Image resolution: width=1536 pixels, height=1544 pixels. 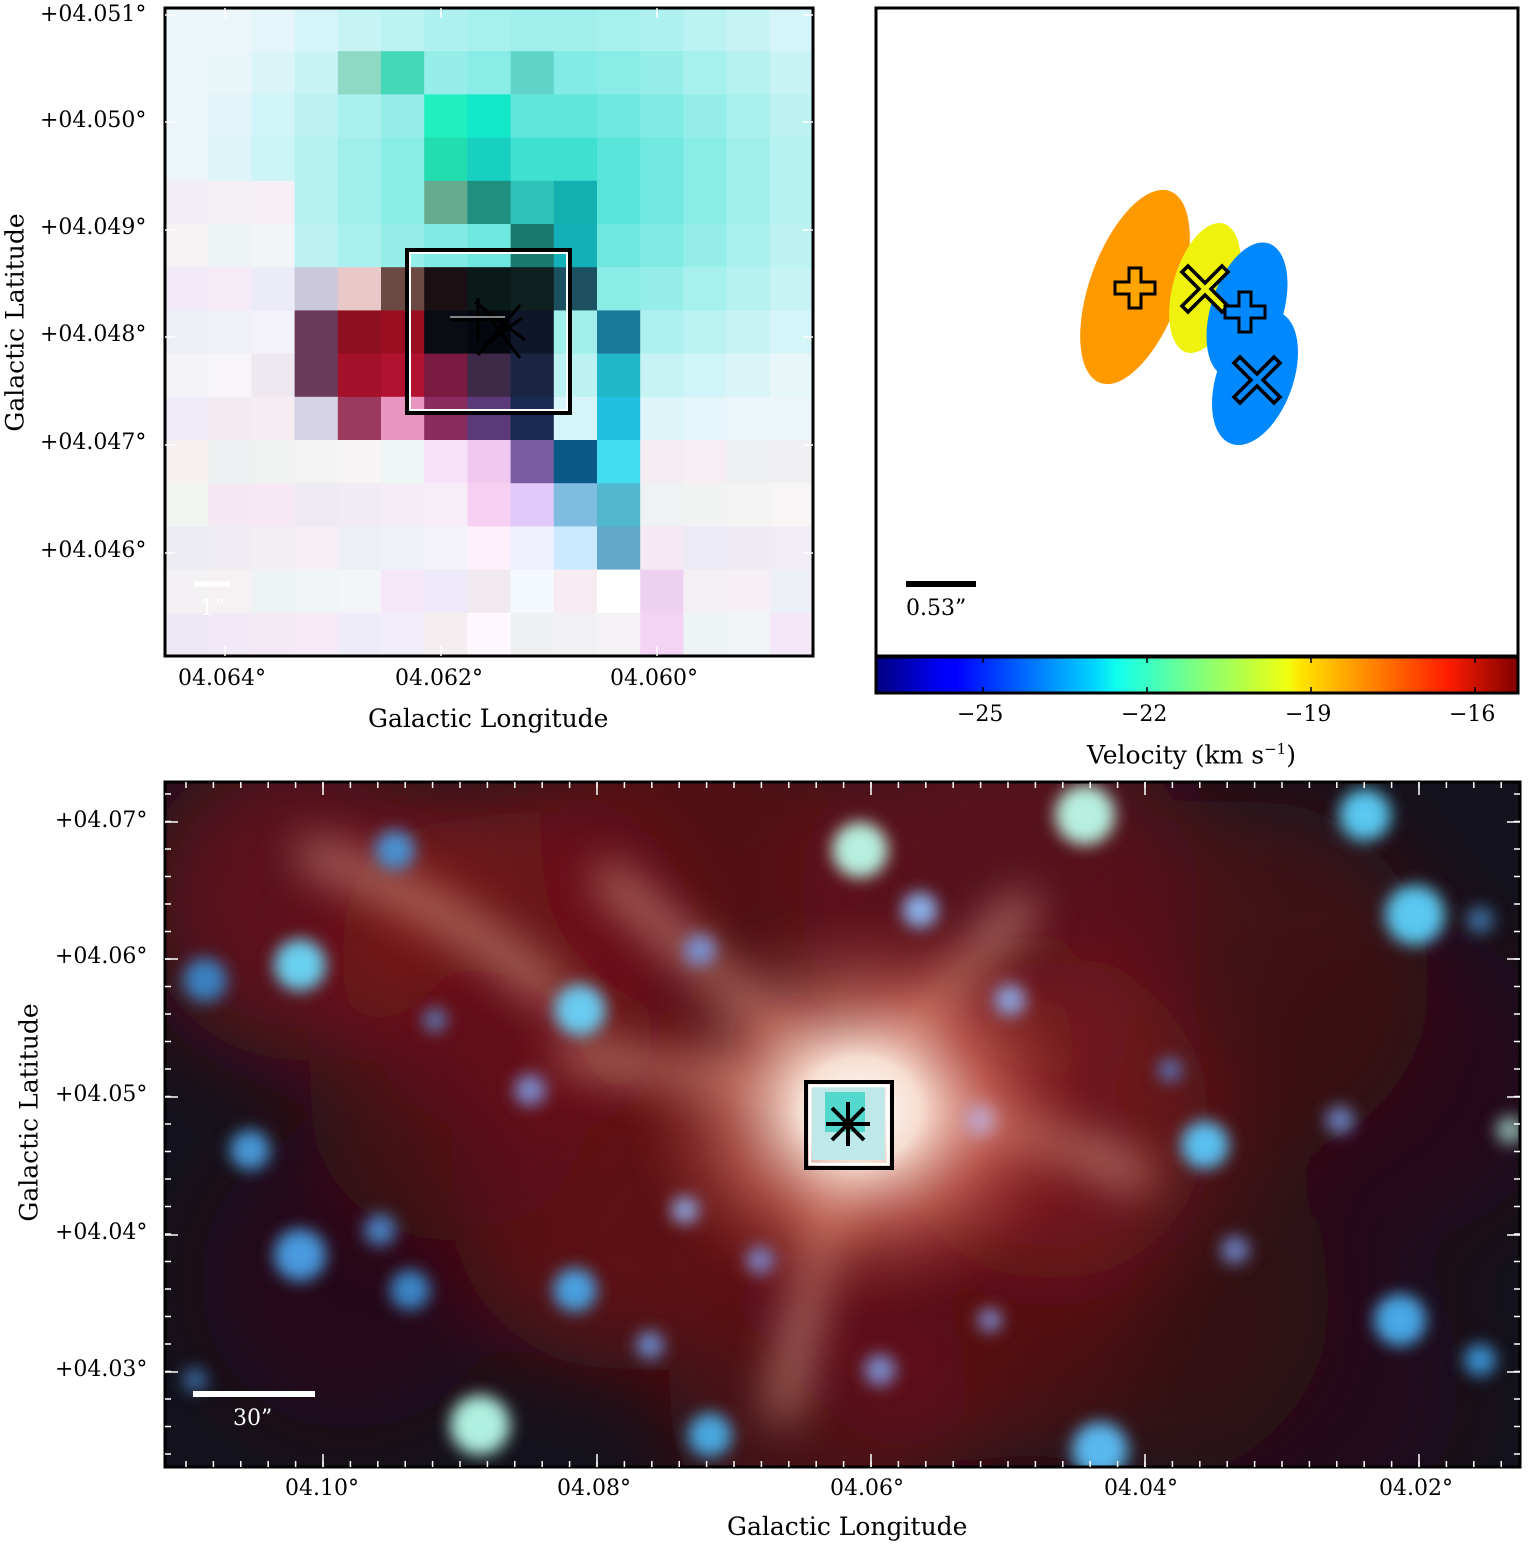 What do you see at coordinates (101, 1094) in the screenshot?
I see `bottom-ytick: +04.05°` at bounding box center [101, 1094].